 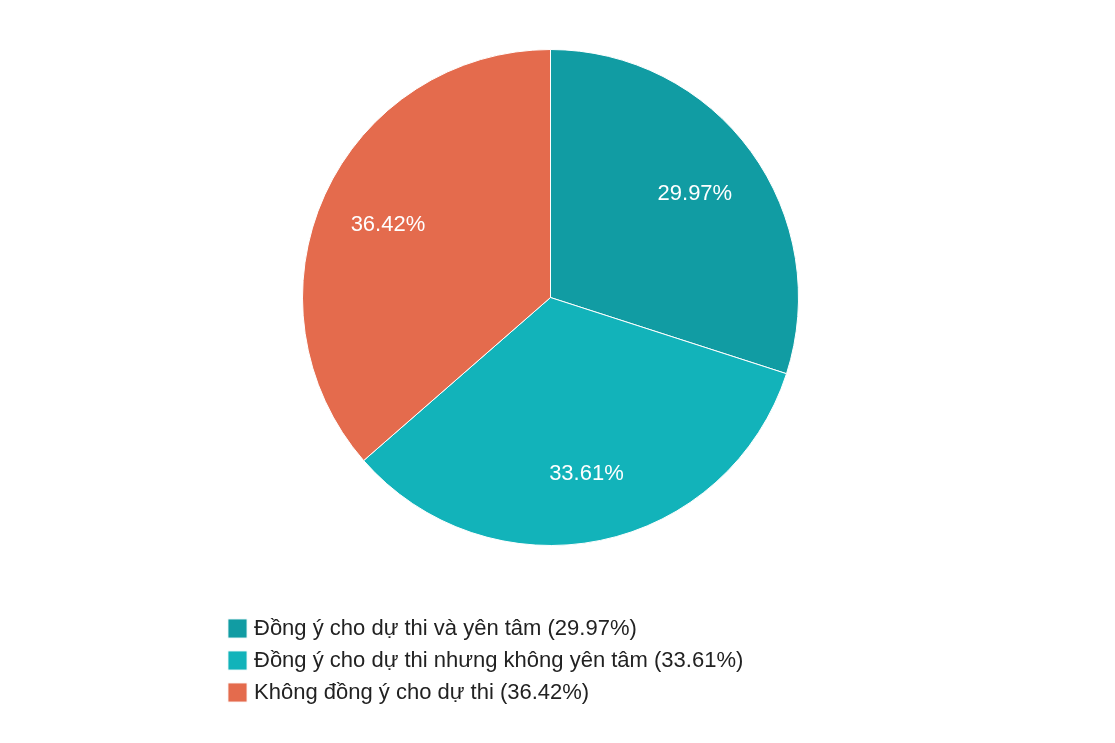 What do you see at coordinates (388, 224) in the screenshot?
I see `data-label: 36.42%` at bounding box center [388, 224].